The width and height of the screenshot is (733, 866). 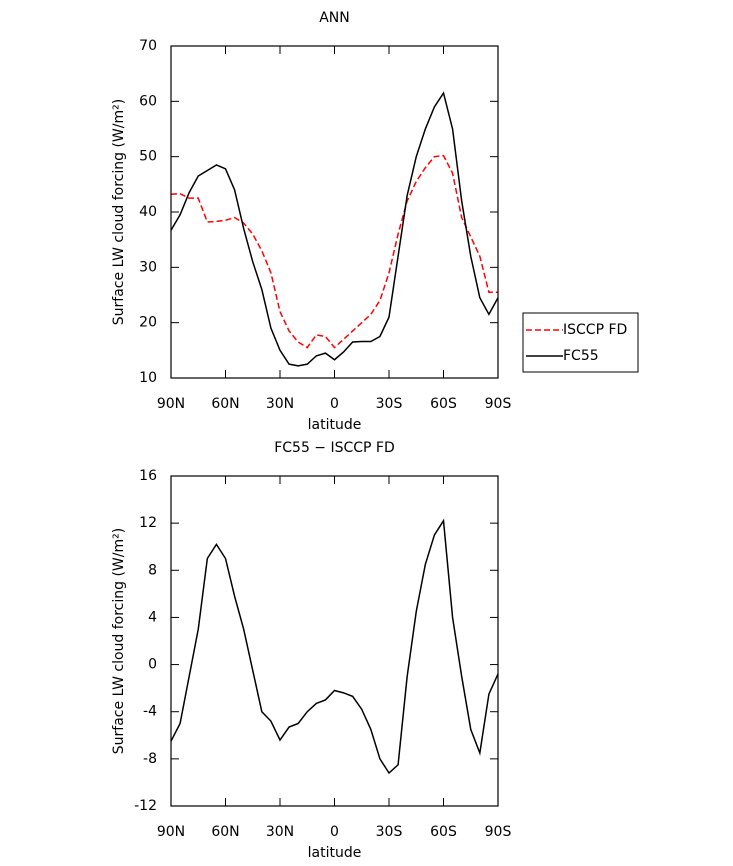 I want to click on y-tick-label: 30, so click(x=148, y=267).